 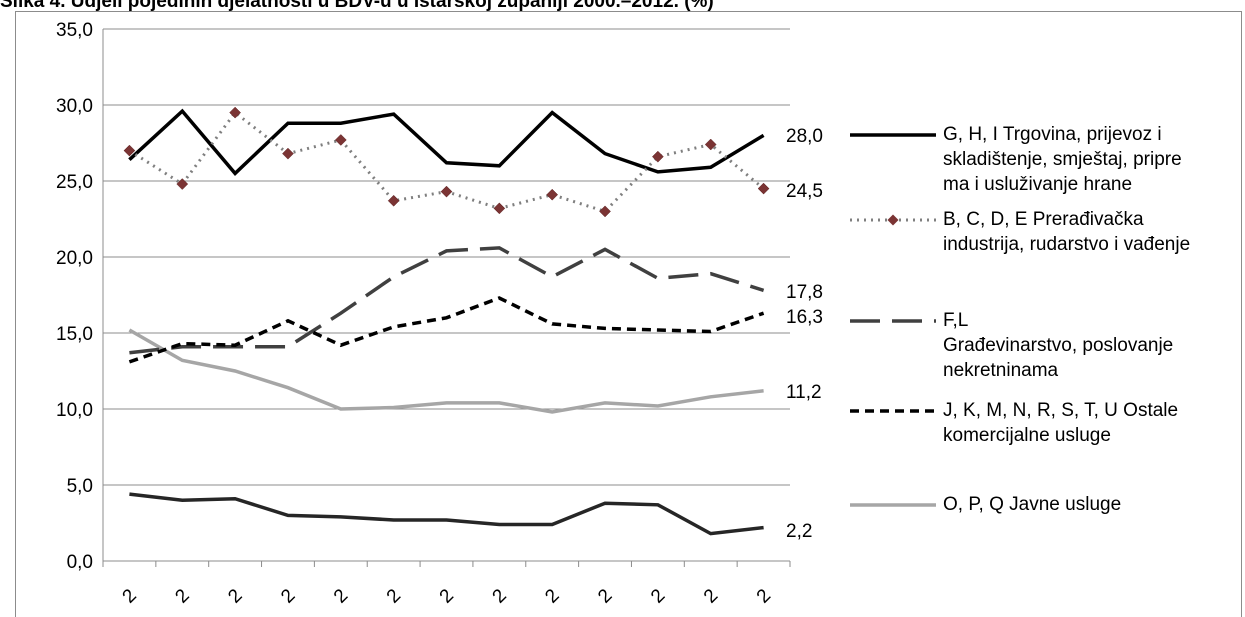 What do you see at coordinates (1032, 504) in the screenshot?
I see `legend-label-line: O, P, Q Javne usluge` at bounding box center [1032, 504].